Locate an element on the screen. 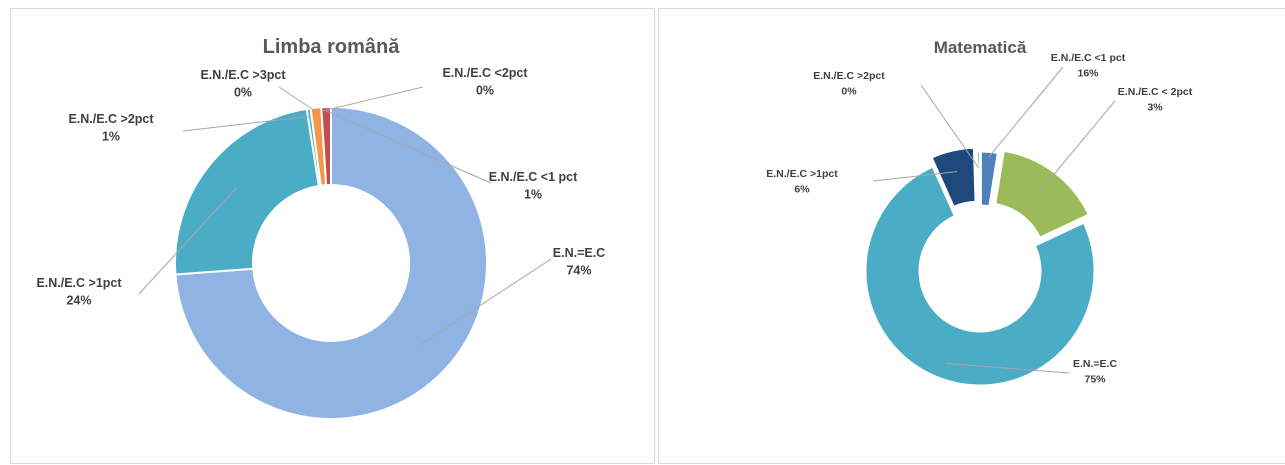 Image resolution: width=1285 pixels, height=465 pixels. slice-e-n-e-c-1-pct is located at coordinates (326, 146).